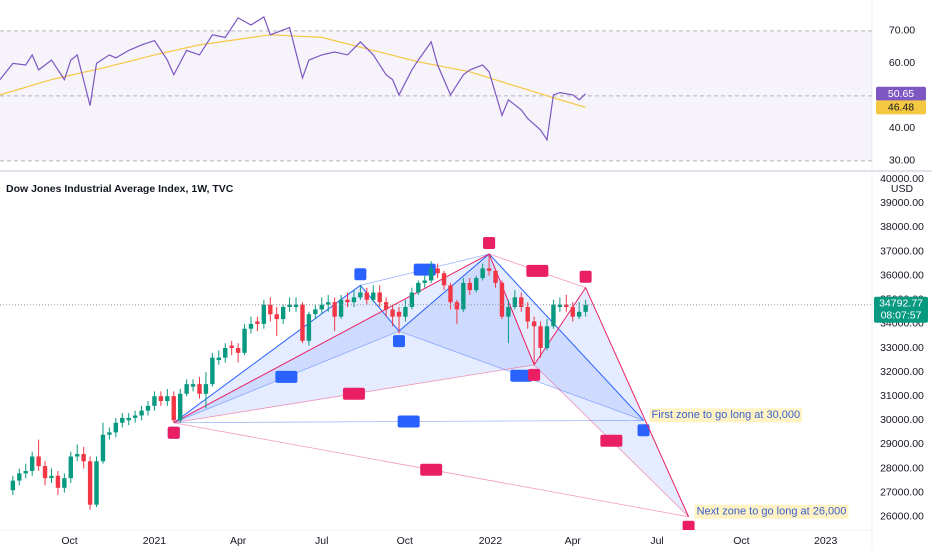 The height and width of the screenshot is (550, 932). What do you see at coordinates (726, 415) in the screenshot?
I see `note-text: First zone to go long at 30,000` at bounding box center [726, 415].